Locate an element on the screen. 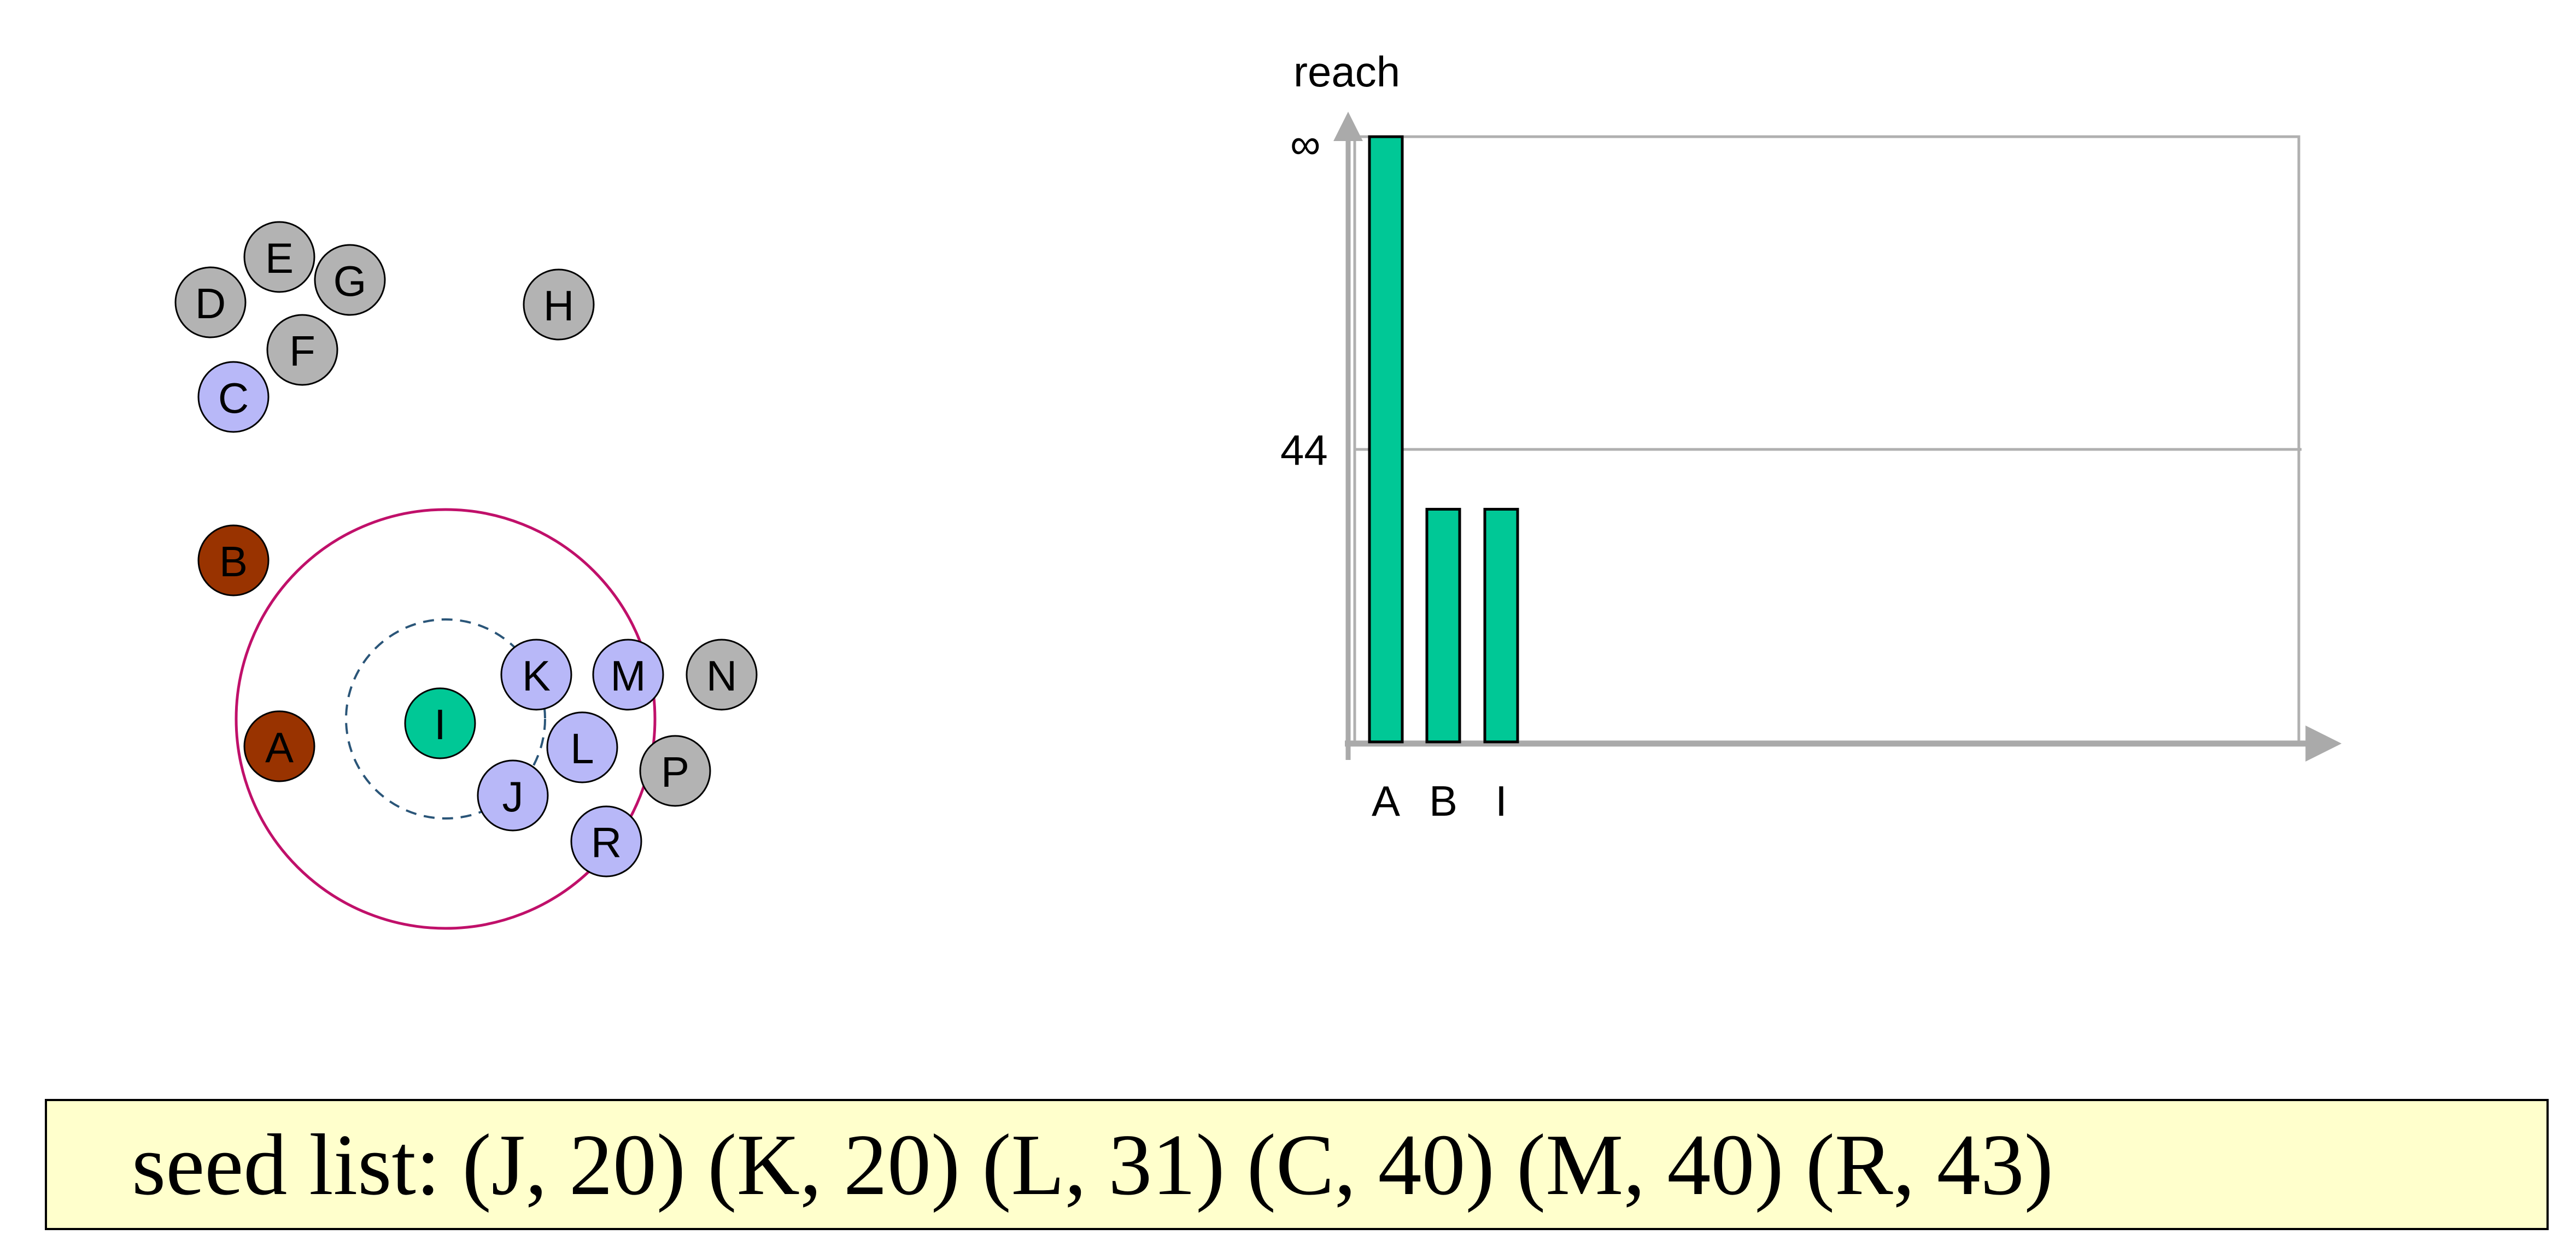 The width and height of the screenshot is (2576, 1252). point-label: B is located at coordinates (234, 561).